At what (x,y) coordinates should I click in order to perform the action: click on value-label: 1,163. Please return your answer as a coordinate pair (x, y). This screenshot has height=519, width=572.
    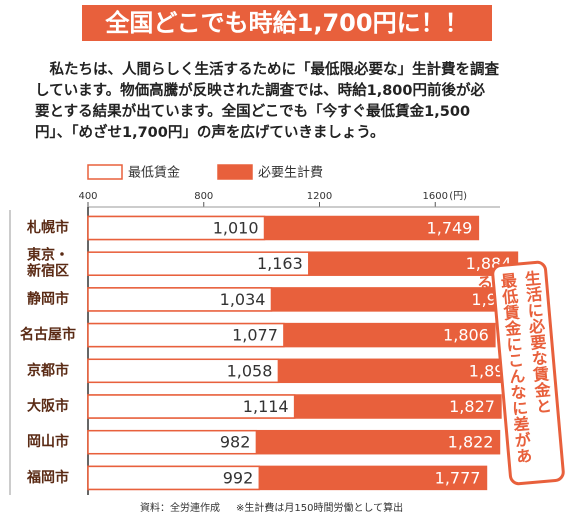
    Looking at the image, I should click on (280, 263).